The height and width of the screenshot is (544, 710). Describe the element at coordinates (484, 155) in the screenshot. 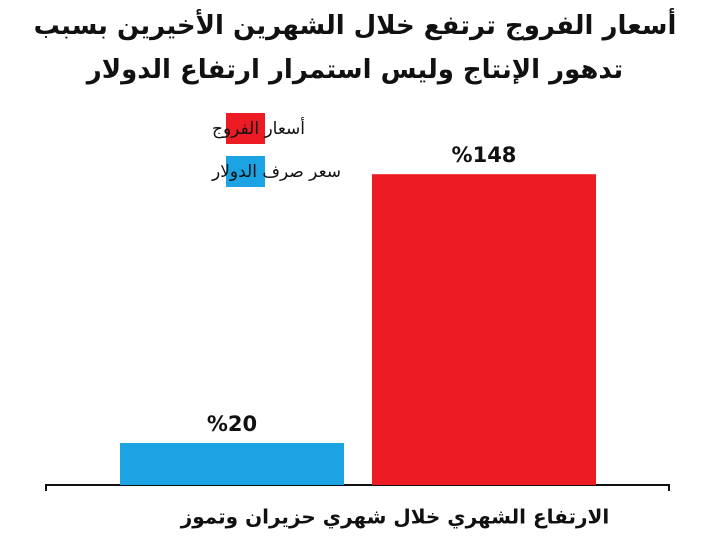

I see `value-label: %148` at that location.